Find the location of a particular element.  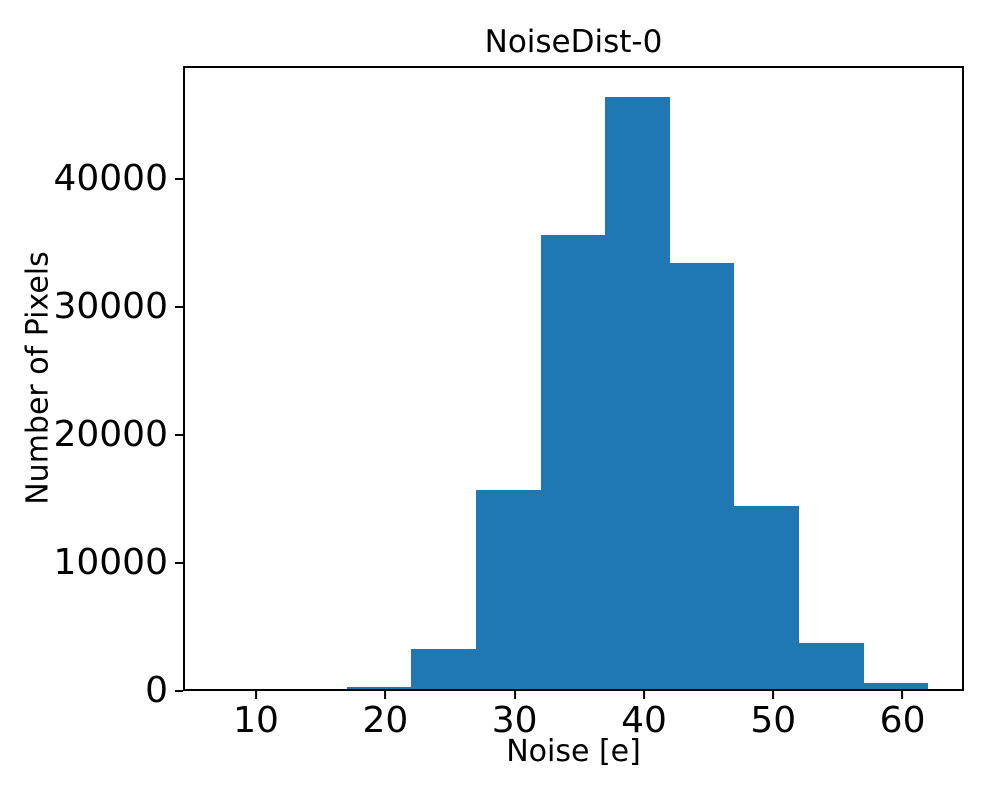

y-tick: 10000 is located at coordinates (118, 562).